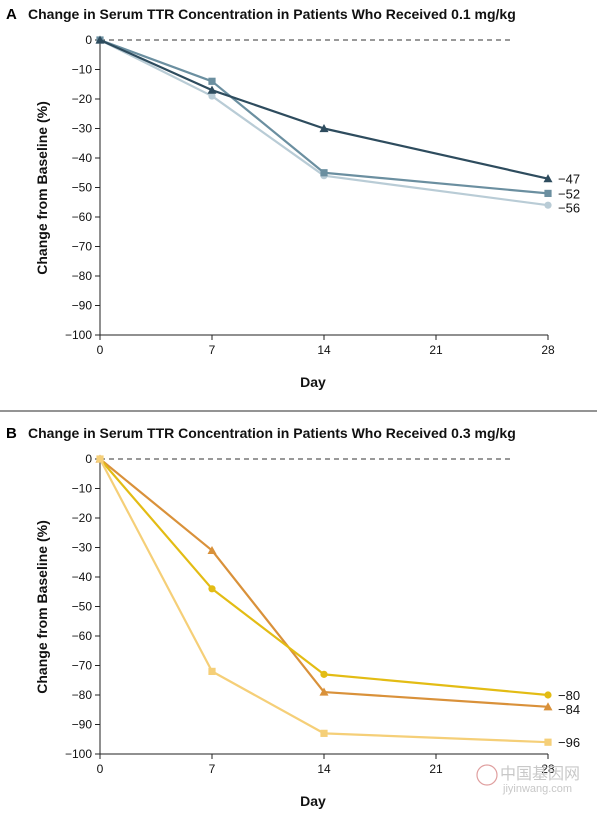  Describe the element at coordinates (569, 709) in the screenshot. I see `end-value-label: −84` at that location.